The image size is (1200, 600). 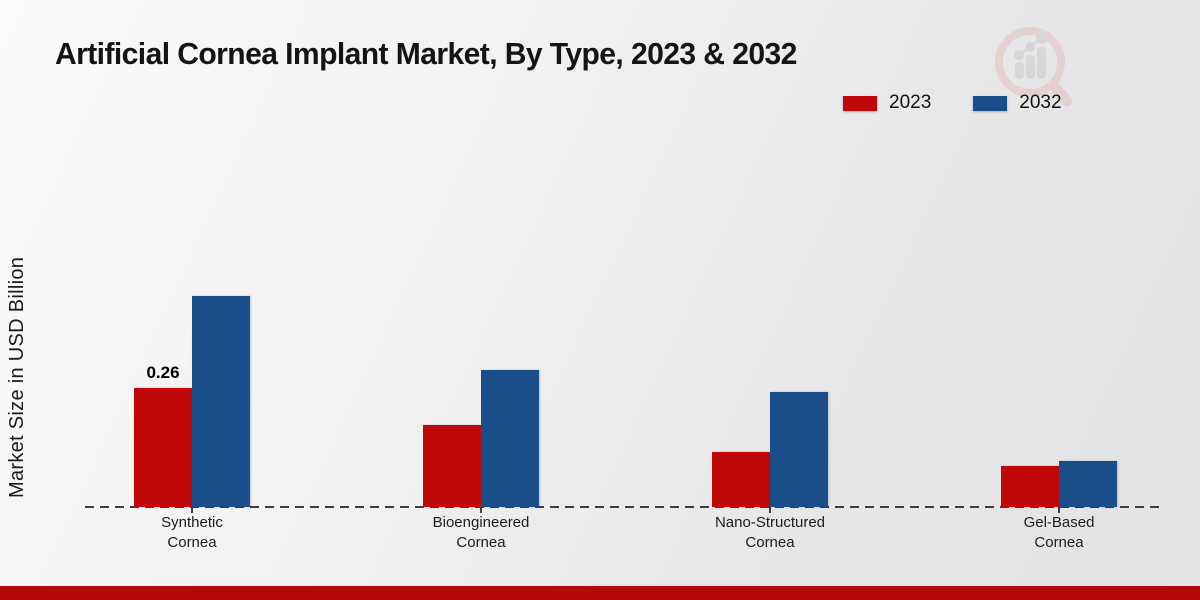 What do you see at coordinates (990, 103) in the screenshot?
I see `legend-swatch-2032` at bounding box center [990, 103].